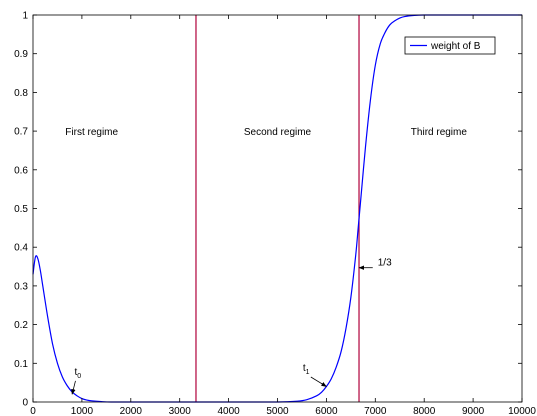 The height and width of the screenshot is (416, 537). Describe the element at coordinates (21, 286) in the screenshot. I see `y-tick-label: 0.3` at that location.